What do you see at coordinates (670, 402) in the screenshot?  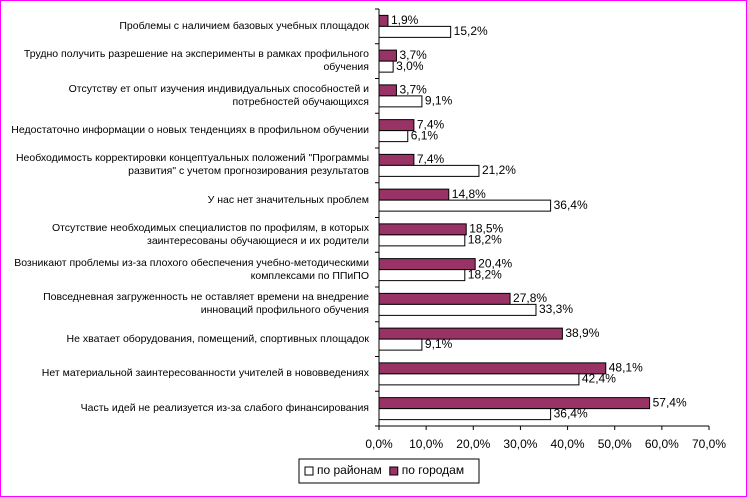 I see `value-label: 57,4%` at bounding box center [670, 402].